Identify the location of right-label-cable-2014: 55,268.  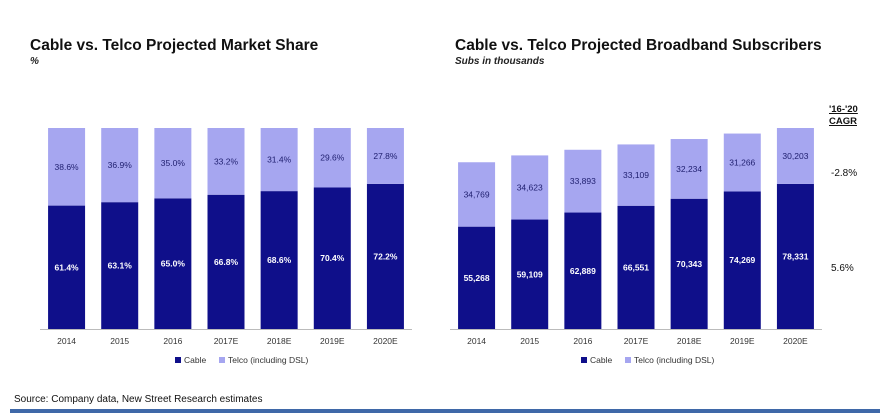
(477, 278).